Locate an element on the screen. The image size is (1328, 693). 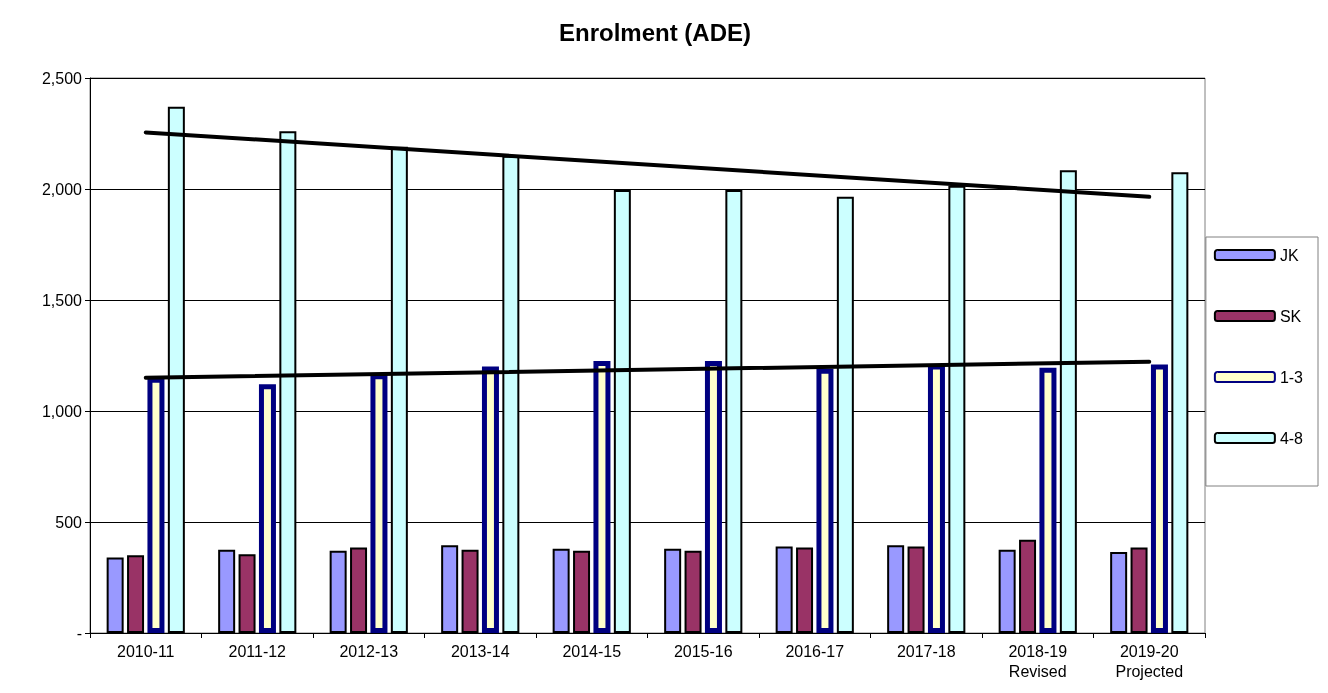
y-tick-label: 1,000 is located at coordinates (62, 411).